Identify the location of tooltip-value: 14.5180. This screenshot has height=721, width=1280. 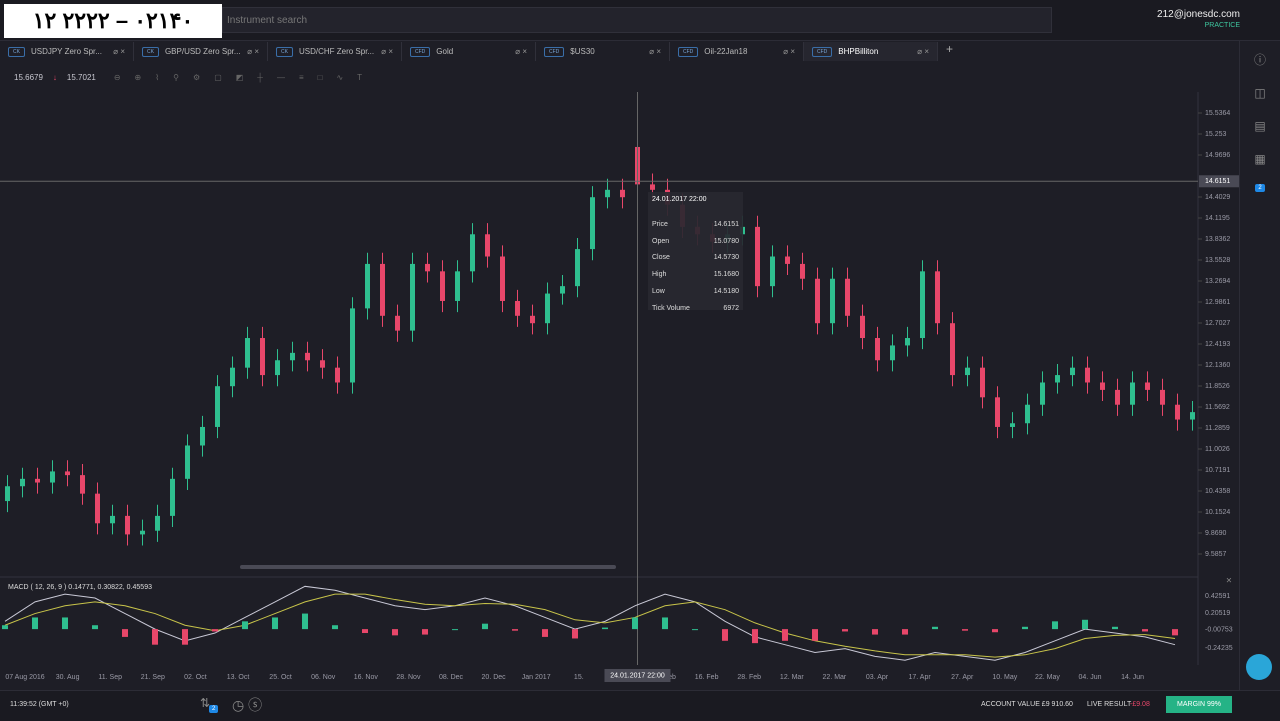
(726, 292).